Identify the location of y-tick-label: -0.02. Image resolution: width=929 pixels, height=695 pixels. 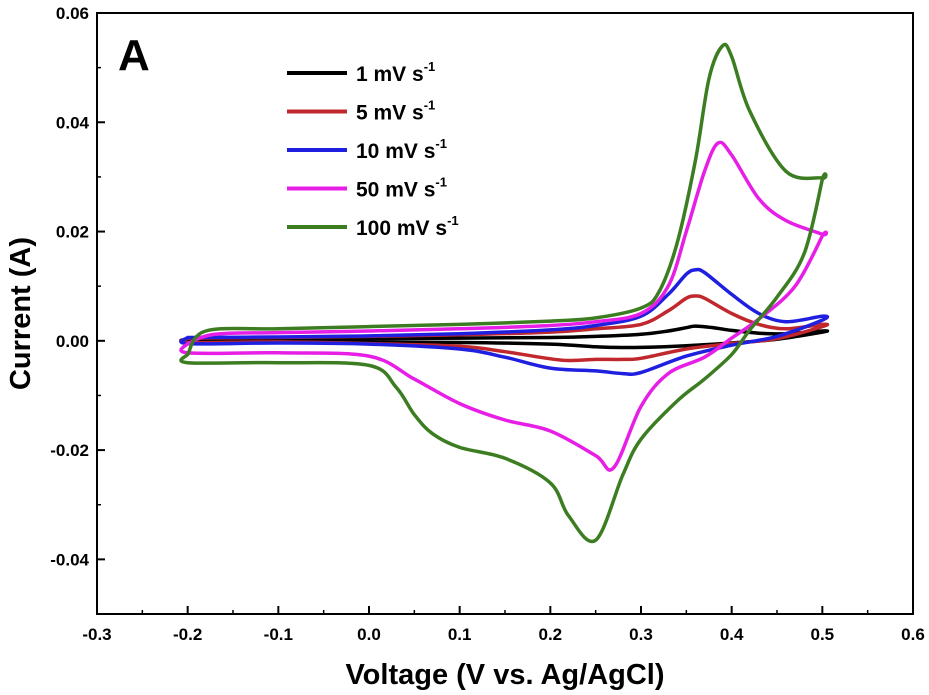
(69, 450).